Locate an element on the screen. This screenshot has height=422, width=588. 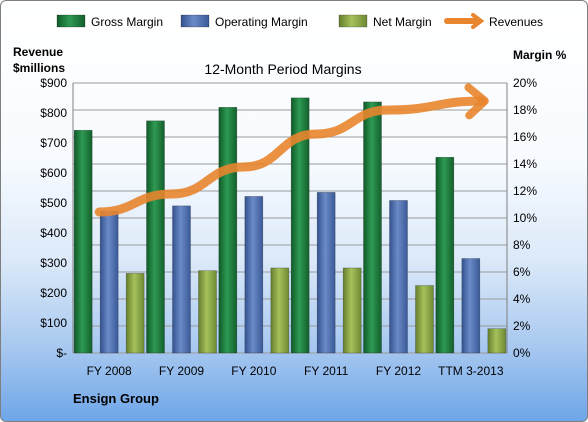
left-axis-tick-label: $300 is located at coordinates (53, 263).